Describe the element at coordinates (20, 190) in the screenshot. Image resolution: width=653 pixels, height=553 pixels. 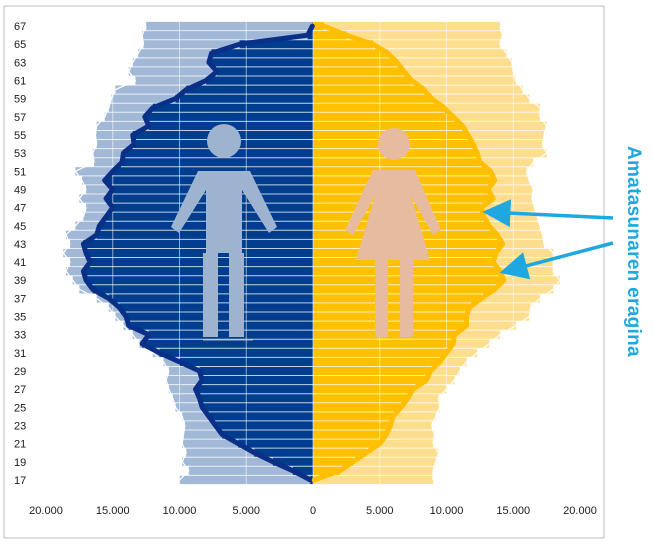
I see `y-tick-label-49: 49` at that location.